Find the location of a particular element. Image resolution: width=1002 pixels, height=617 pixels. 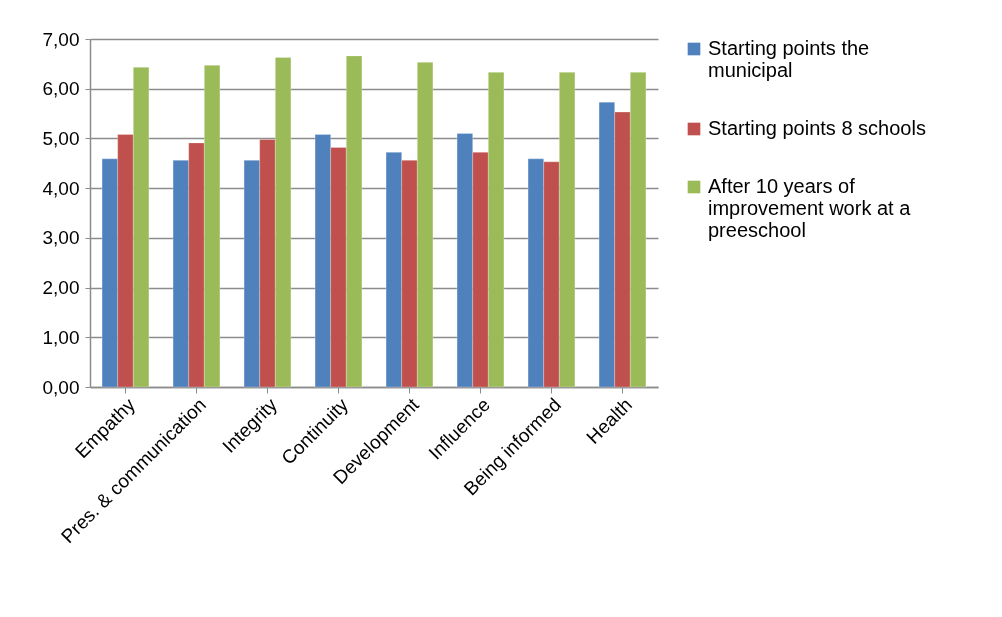

legend-label: After 10 years of improvement work at a preeschool is located at coordinates (810, 208).